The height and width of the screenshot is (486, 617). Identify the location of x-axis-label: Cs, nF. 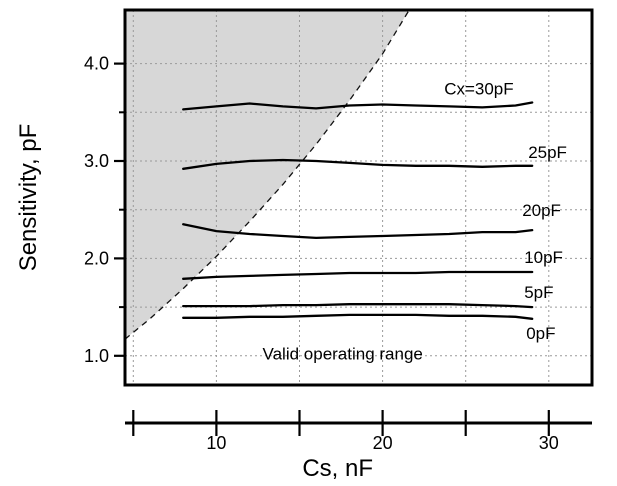
(337, 468).